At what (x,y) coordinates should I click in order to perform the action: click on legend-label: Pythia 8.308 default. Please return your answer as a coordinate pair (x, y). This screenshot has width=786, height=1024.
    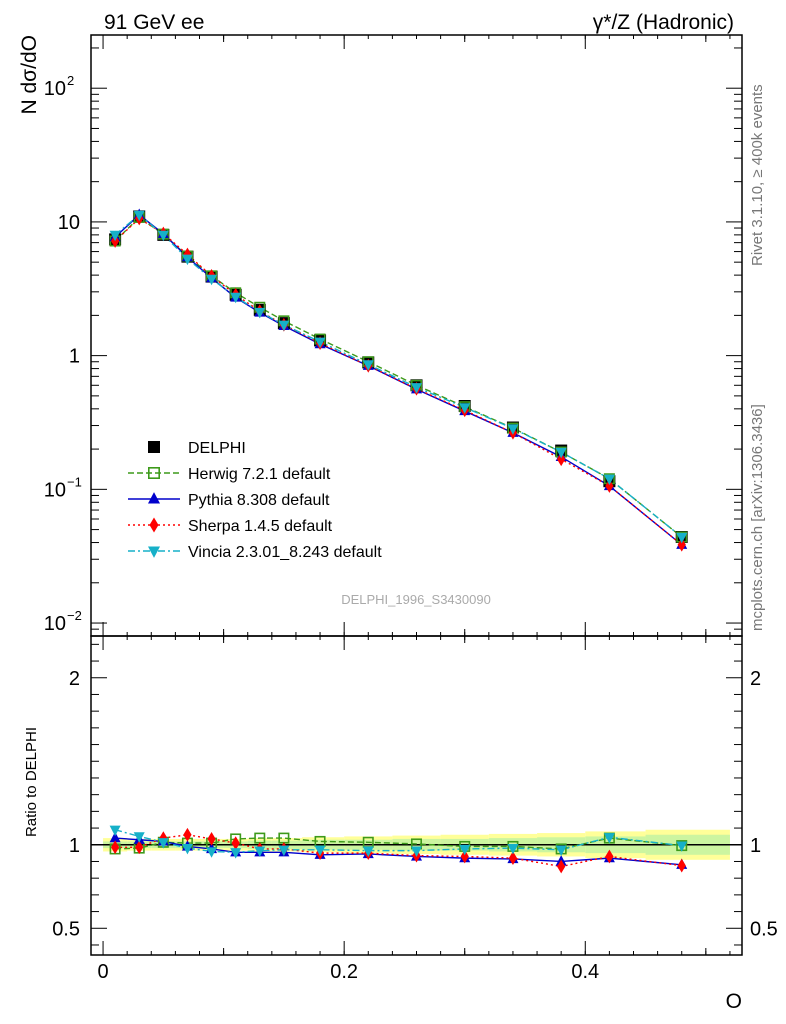
    Looking at the image, I should click on (259, 500).